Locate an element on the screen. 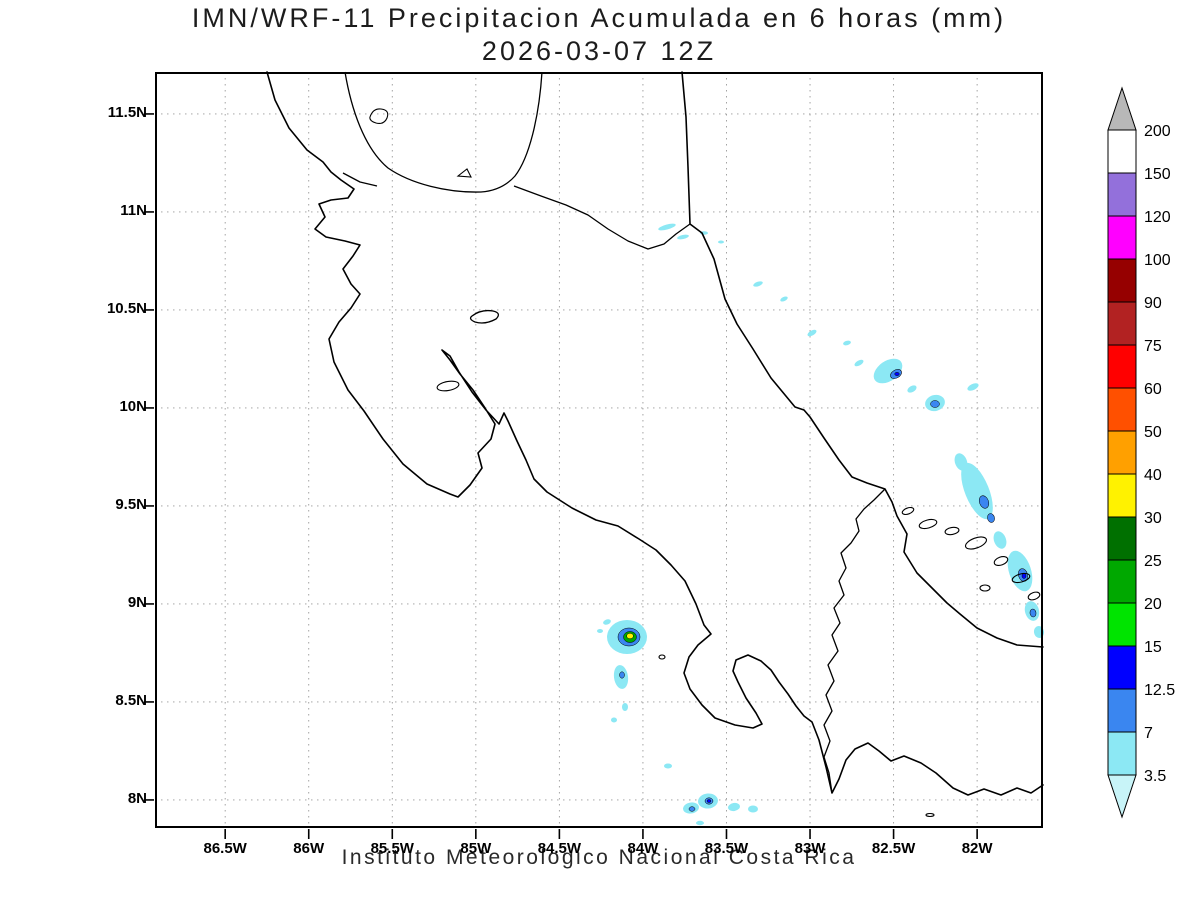 The image size is (1200, 900). lon-tick-label: 84.5W is located at coordinates (559, 848).